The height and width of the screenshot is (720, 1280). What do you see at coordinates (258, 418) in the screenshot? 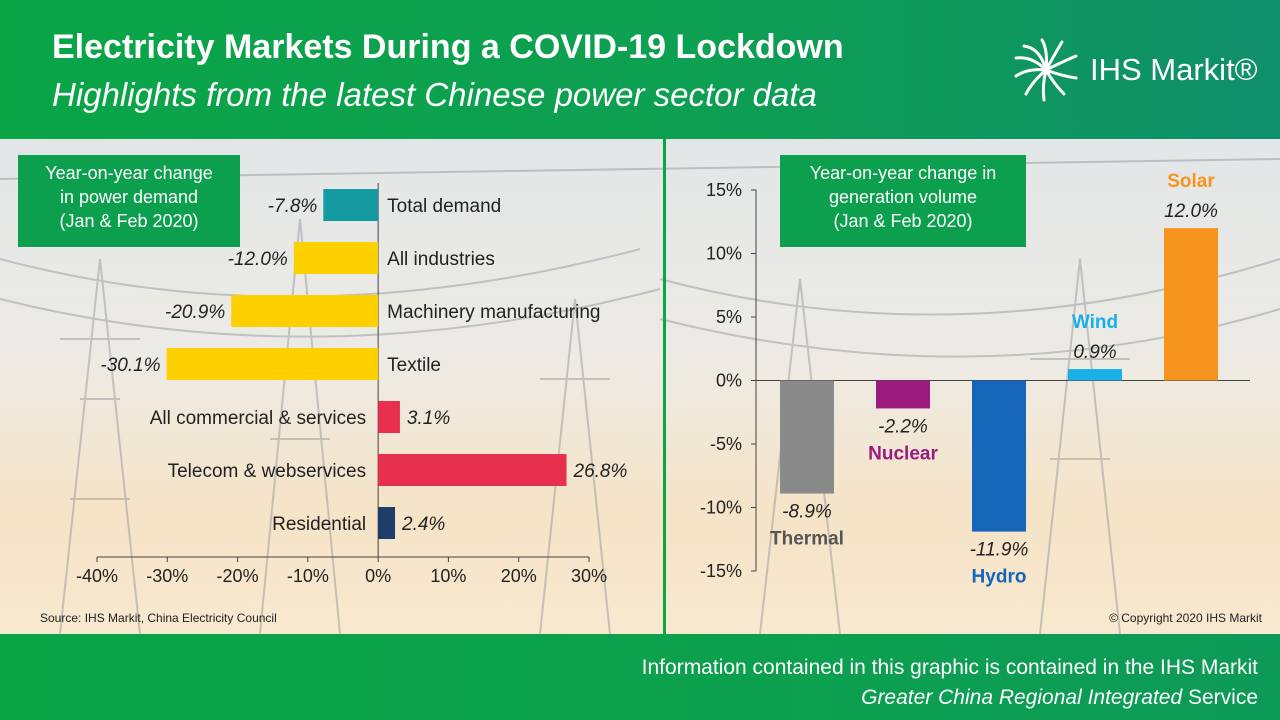
I see `category-label: All commercial & services` at bounding box center [258, 418].